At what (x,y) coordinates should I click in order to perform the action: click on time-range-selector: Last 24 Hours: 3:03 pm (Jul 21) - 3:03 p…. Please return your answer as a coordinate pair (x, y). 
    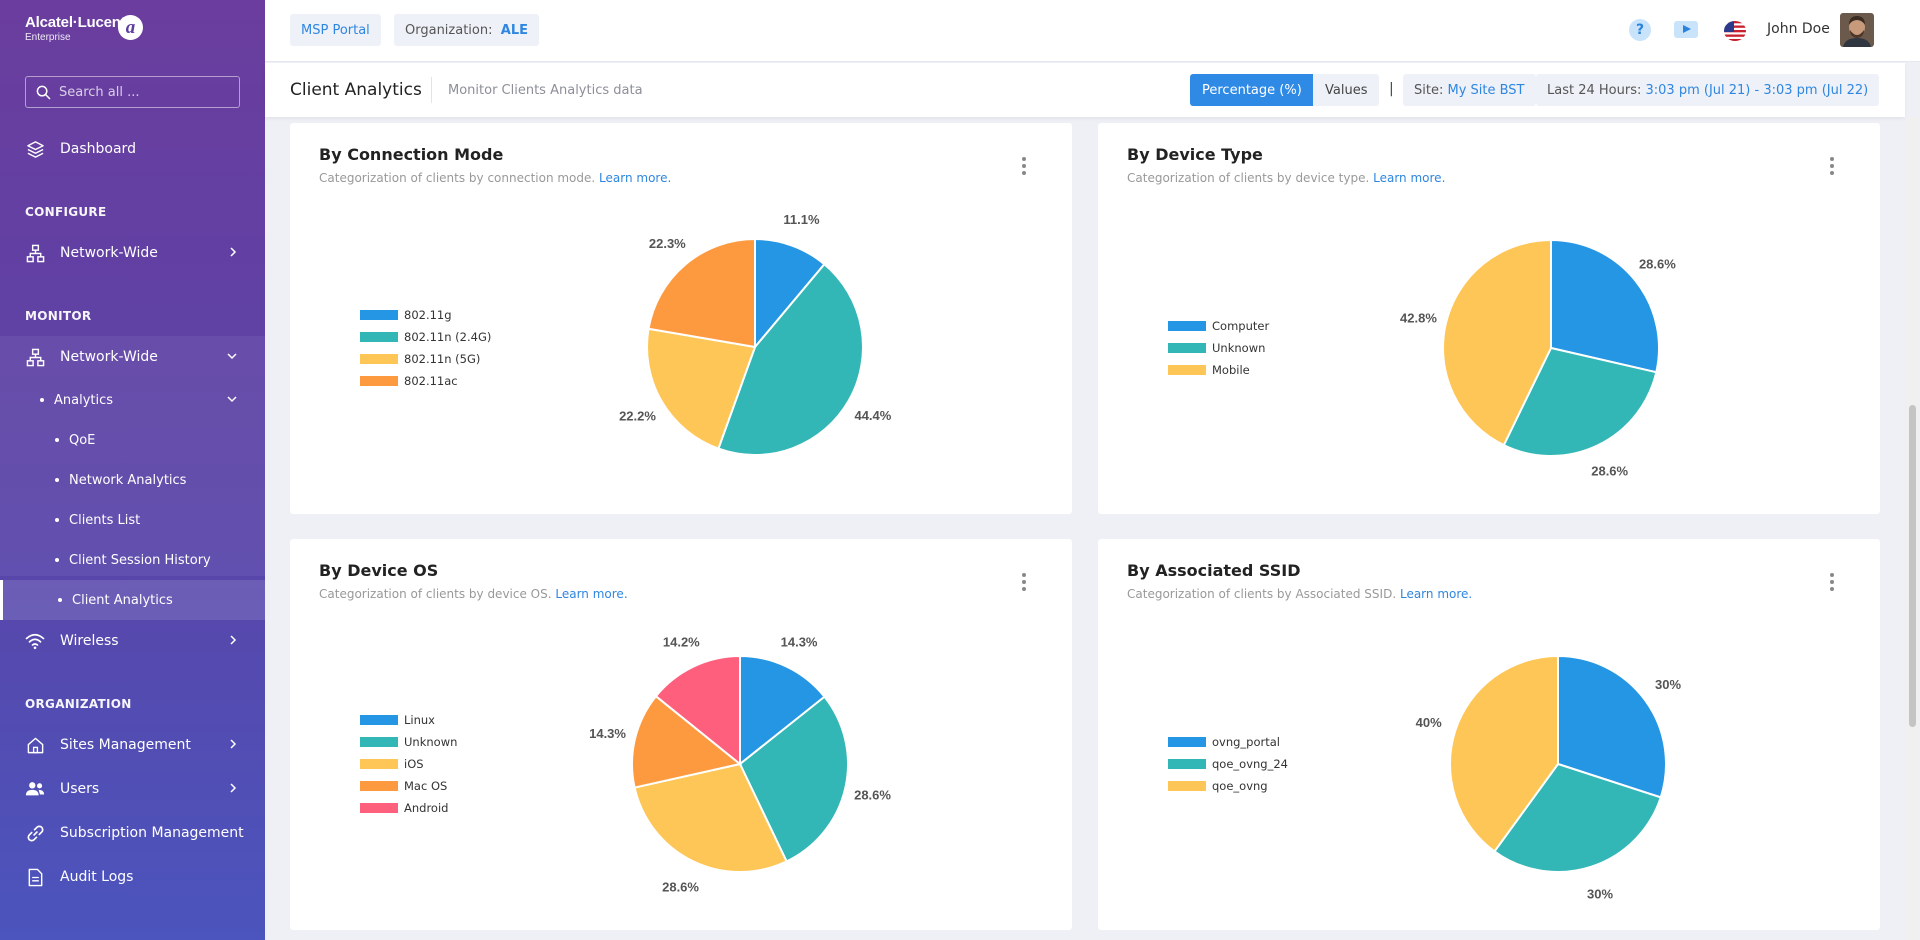
    Looking at the image, I should click on (1708, 90).